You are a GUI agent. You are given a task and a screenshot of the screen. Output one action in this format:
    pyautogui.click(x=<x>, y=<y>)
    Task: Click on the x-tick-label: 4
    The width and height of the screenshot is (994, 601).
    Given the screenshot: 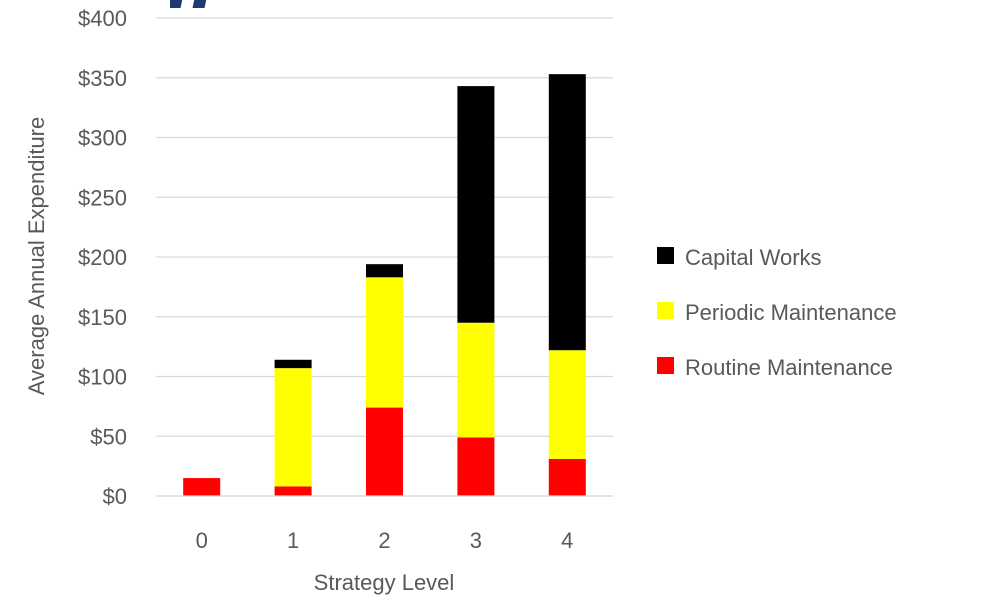 What is the action you would take?
    pyautogui.click(x=567, y=540)
    